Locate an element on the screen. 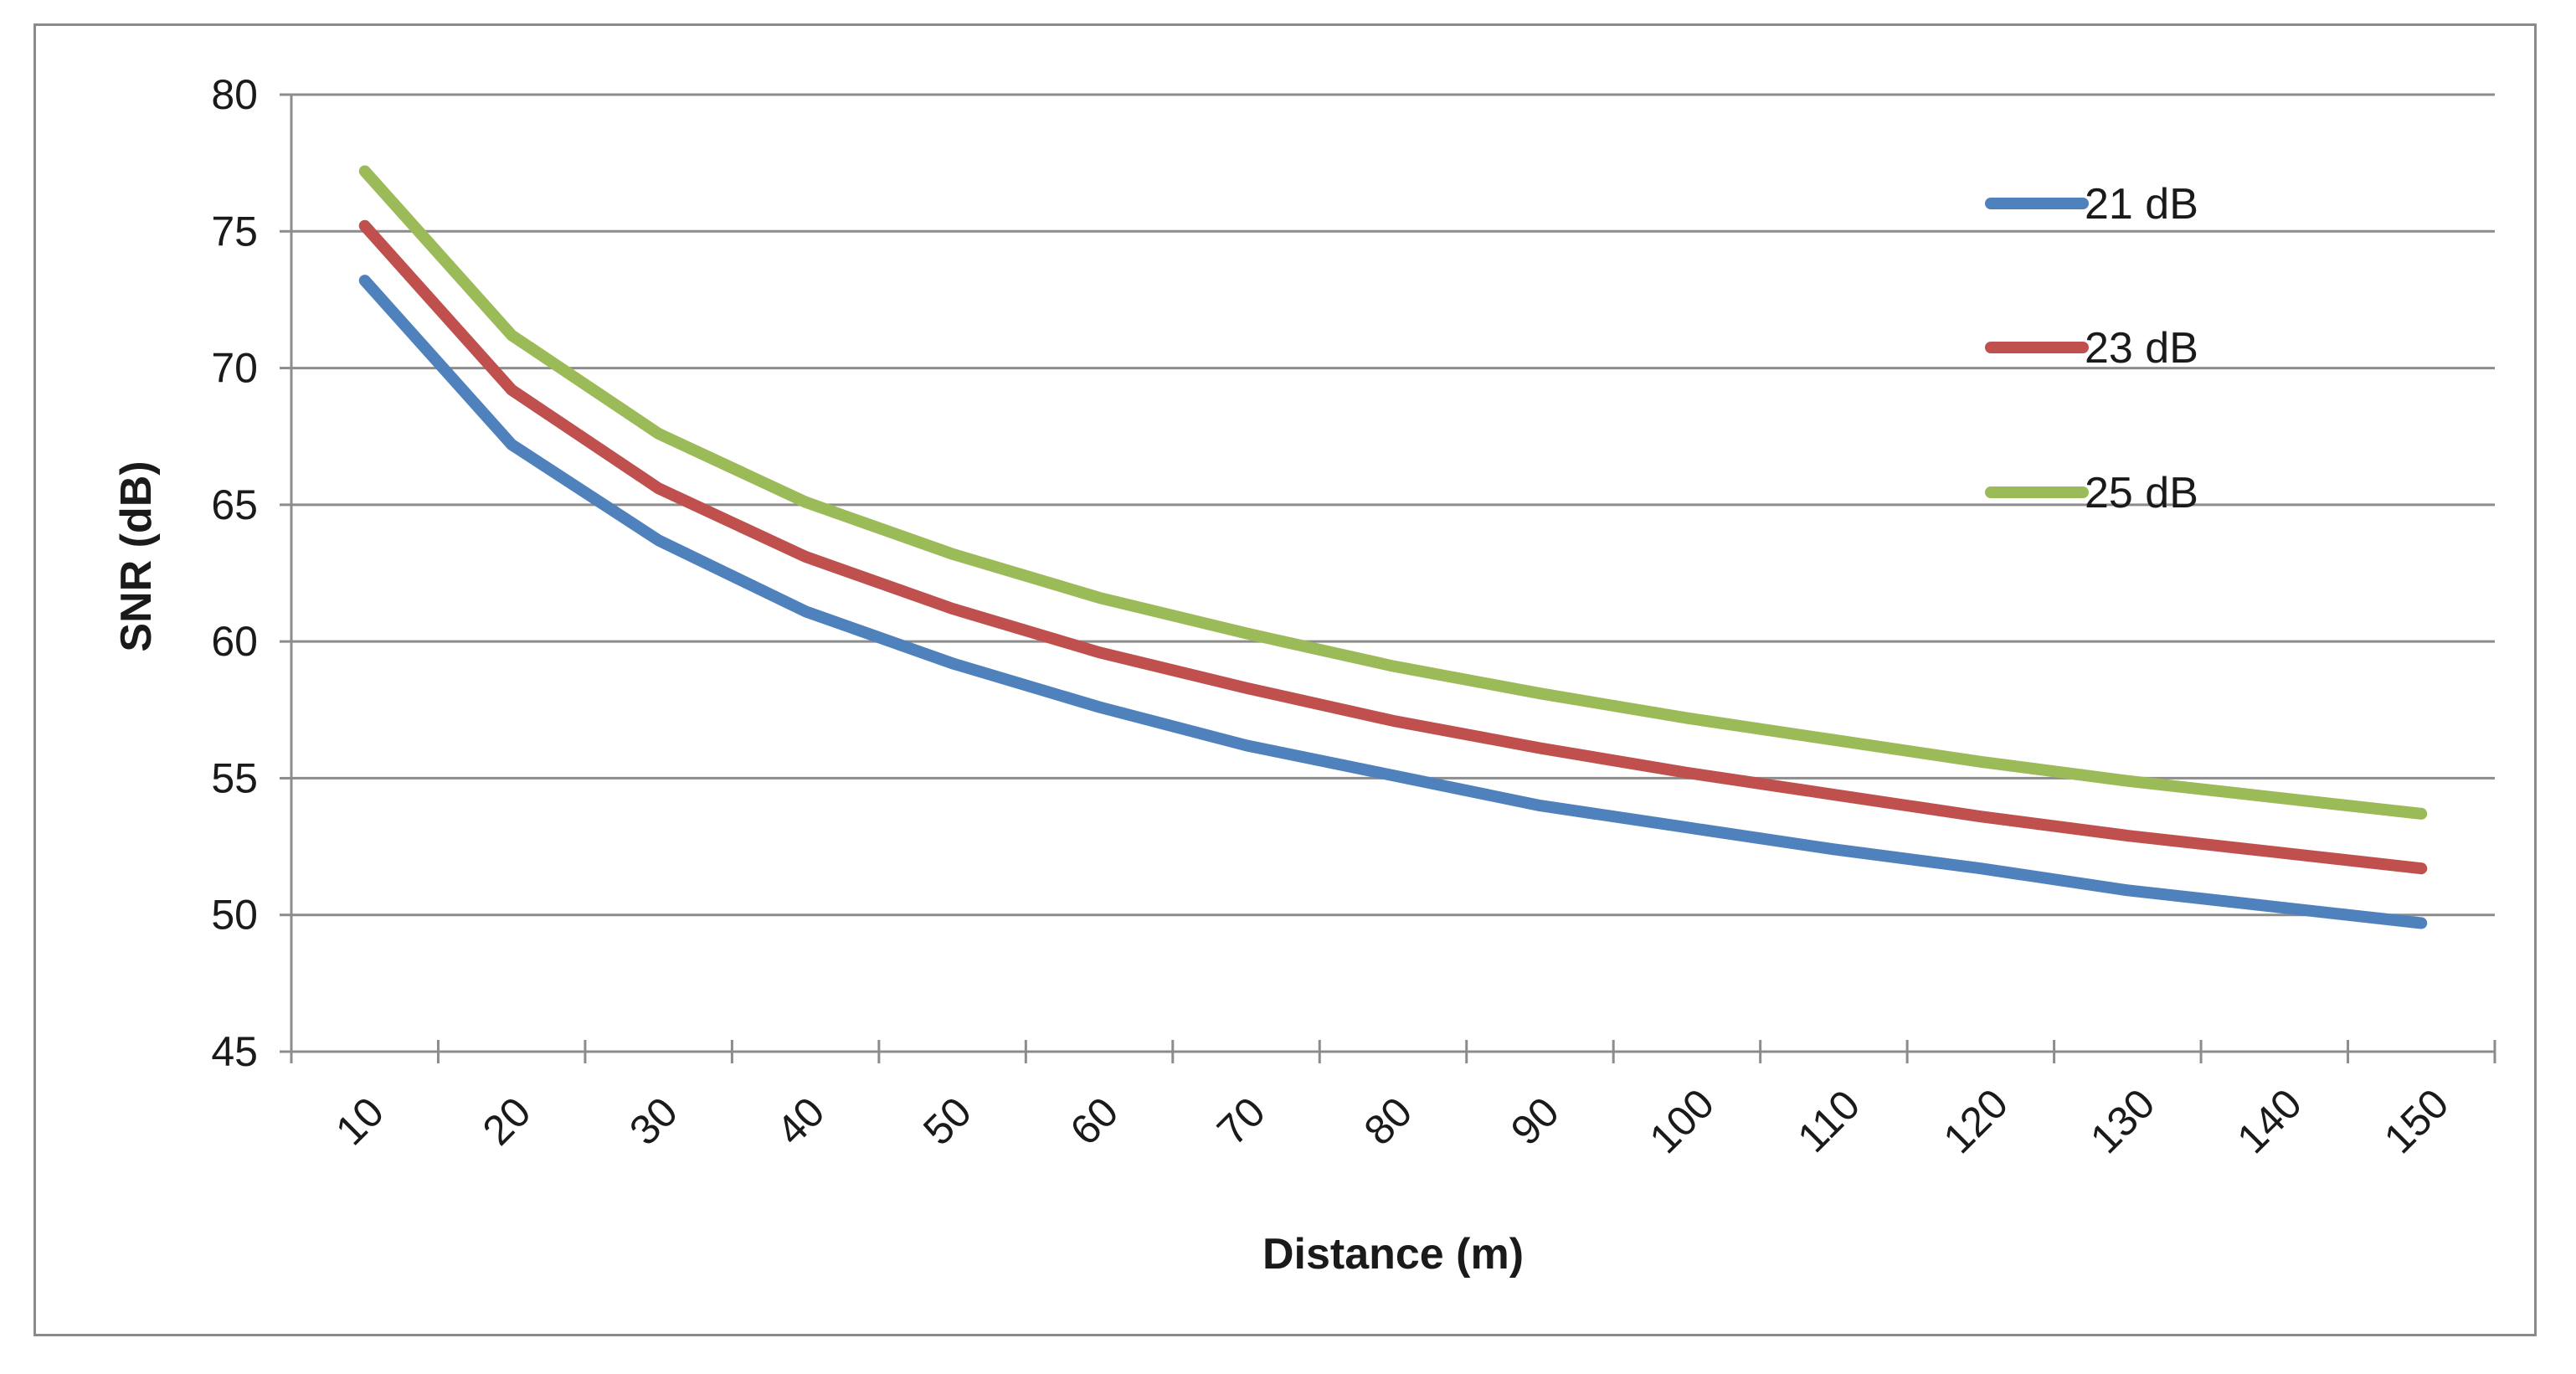  x-tick-label: 100 is located at coordinates (1683, 1121).